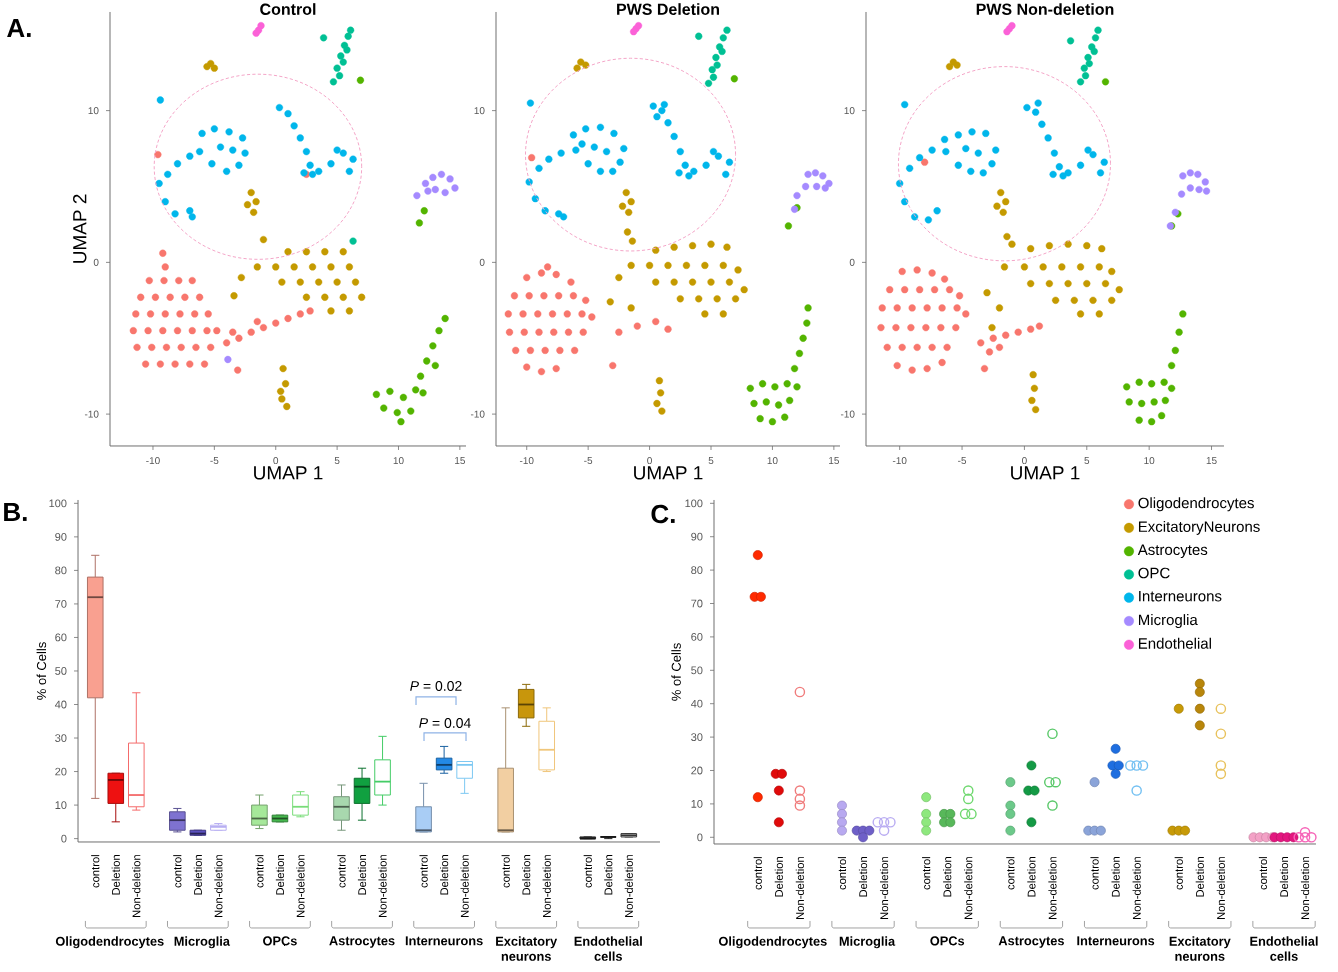 This screenshot has height=972, width=1338. I want to click on text: A., so click(19, 28).